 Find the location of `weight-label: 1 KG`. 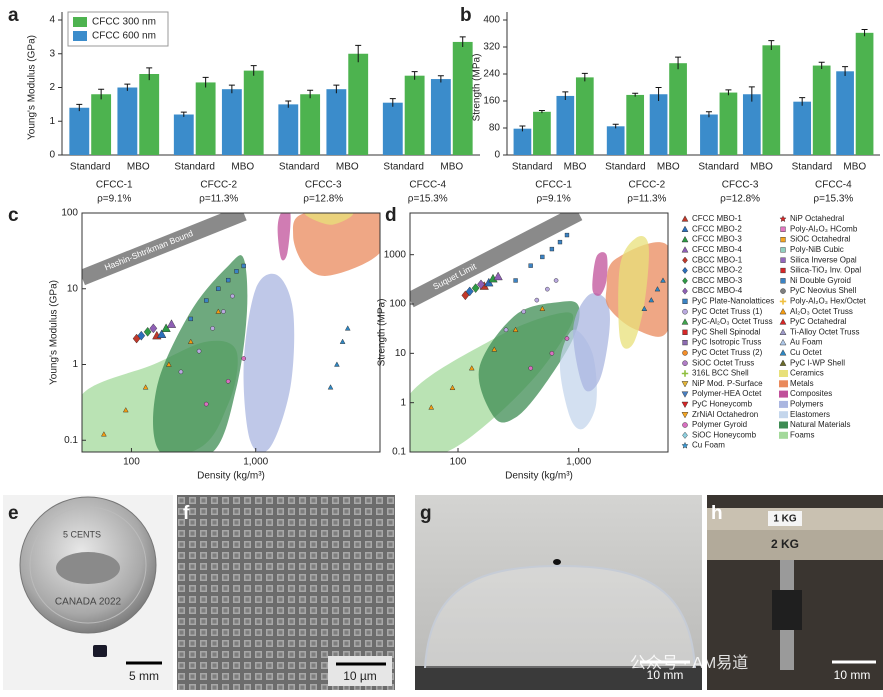

weight-label: 1 KG is located at coordinates (785, 519).